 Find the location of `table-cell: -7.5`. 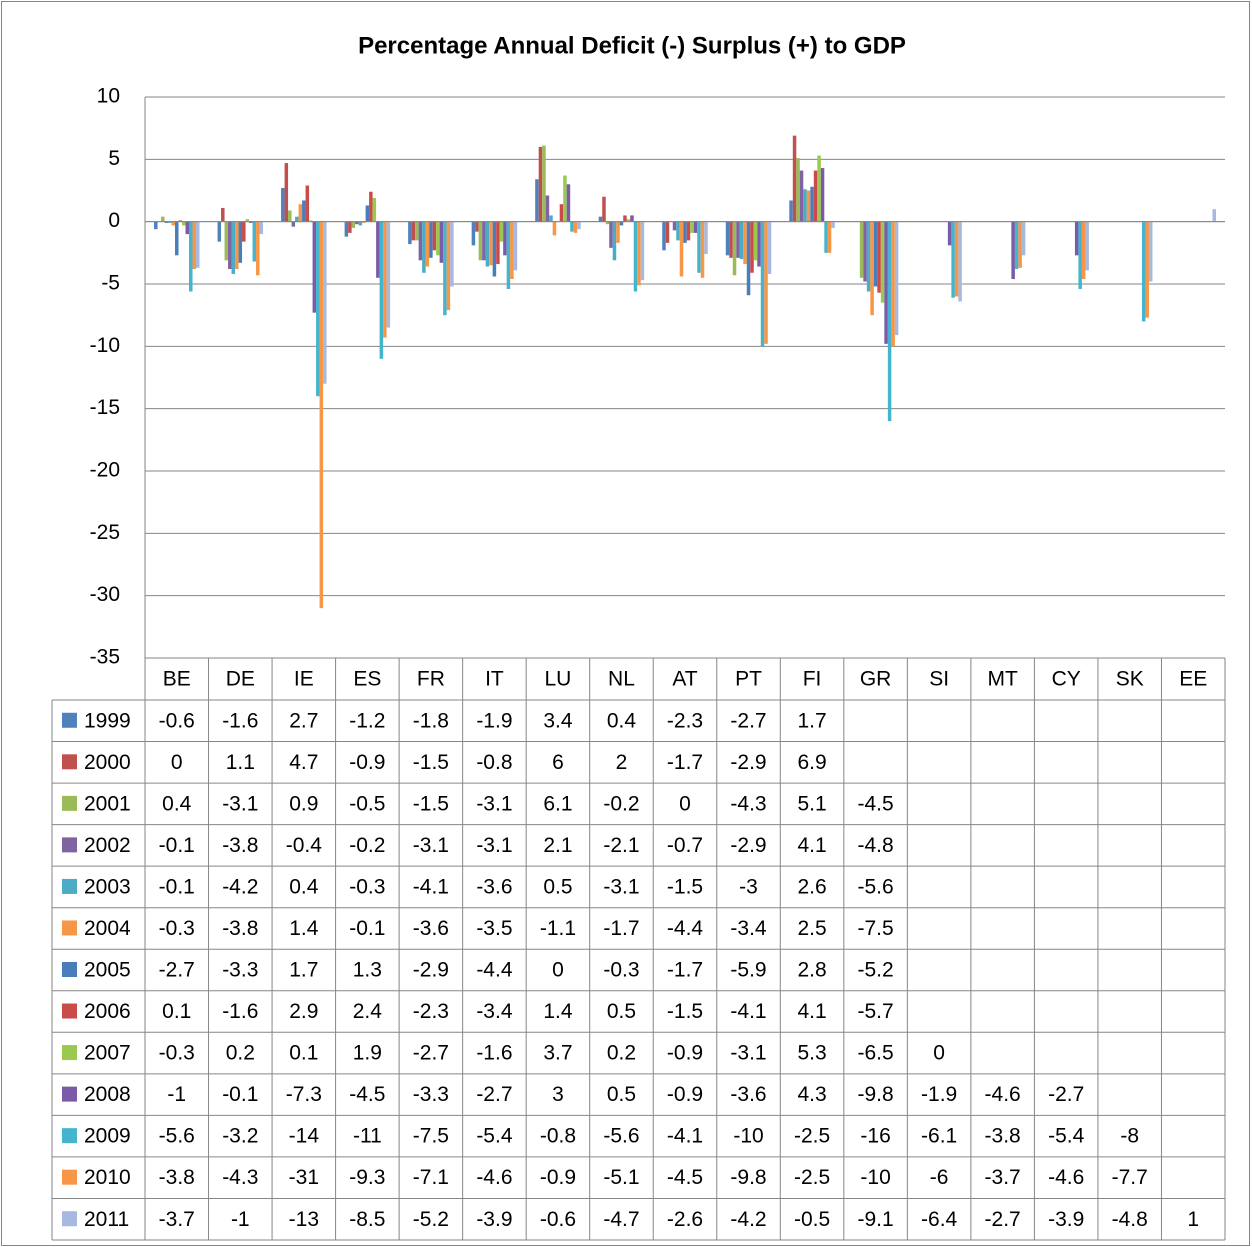

table-cell: -7.5 is located at coordinates (875, 928).